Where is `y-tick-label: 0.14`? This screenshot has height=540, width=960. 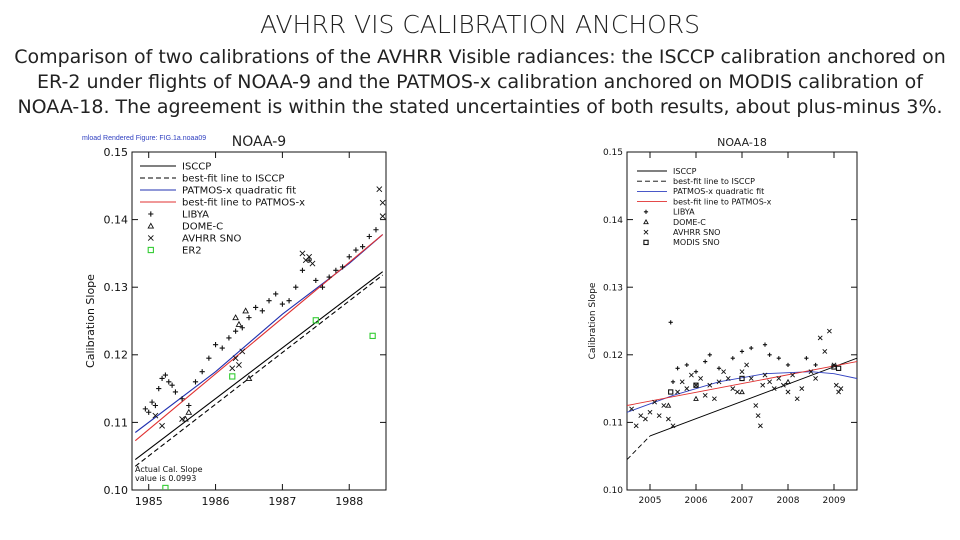 y-tick-label: 0.14 is located at coordinates (613, 221).